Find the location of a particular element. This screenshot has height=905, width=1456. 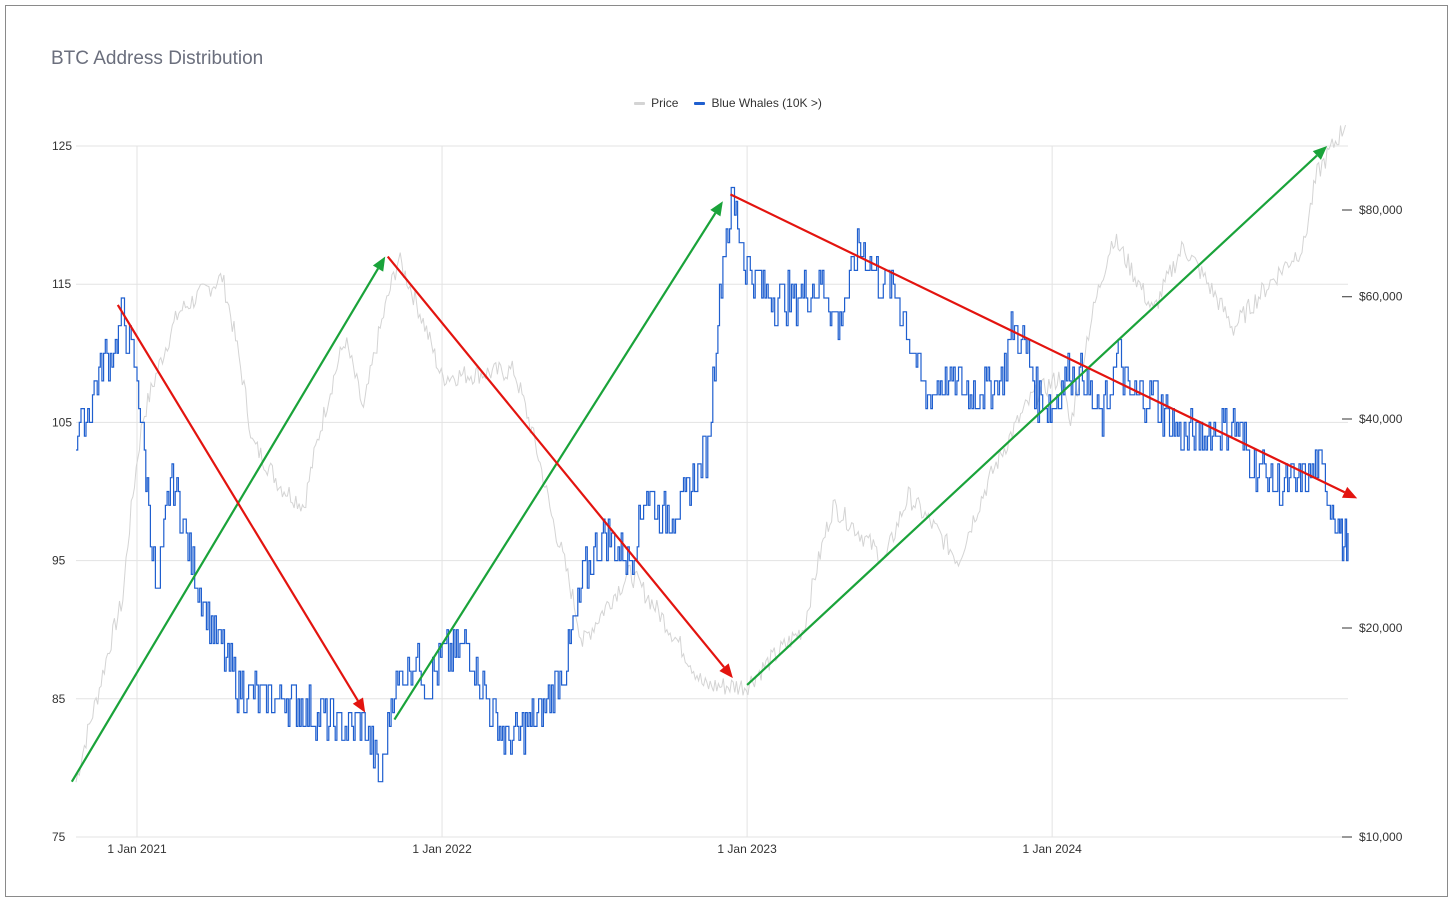

legend-item-blue-whales: Blue Whales (10K >) is located at coordinates (758, 103).